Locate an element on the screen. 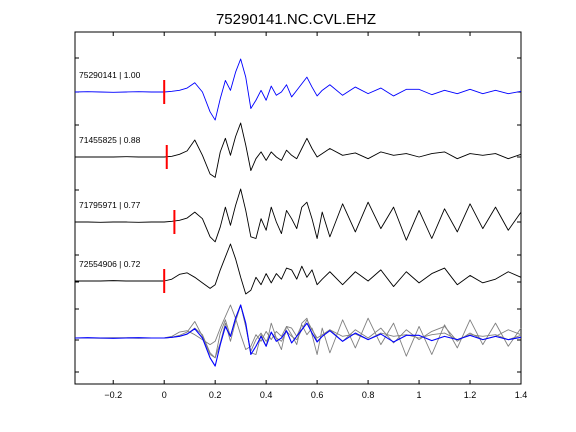  x-tick-label-5: 0.8 is located at coordinates (368, 395).